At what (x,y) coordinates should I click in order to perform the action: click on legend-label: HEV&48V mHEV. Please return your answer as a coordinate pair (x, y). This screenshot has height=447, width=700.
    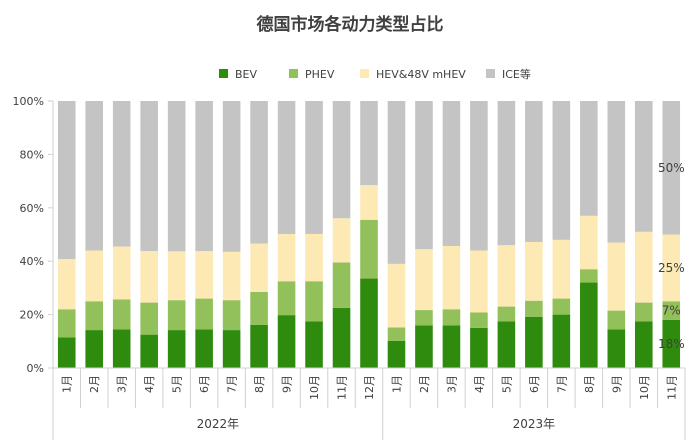
    Looking at the image, I should click on (421, 74).